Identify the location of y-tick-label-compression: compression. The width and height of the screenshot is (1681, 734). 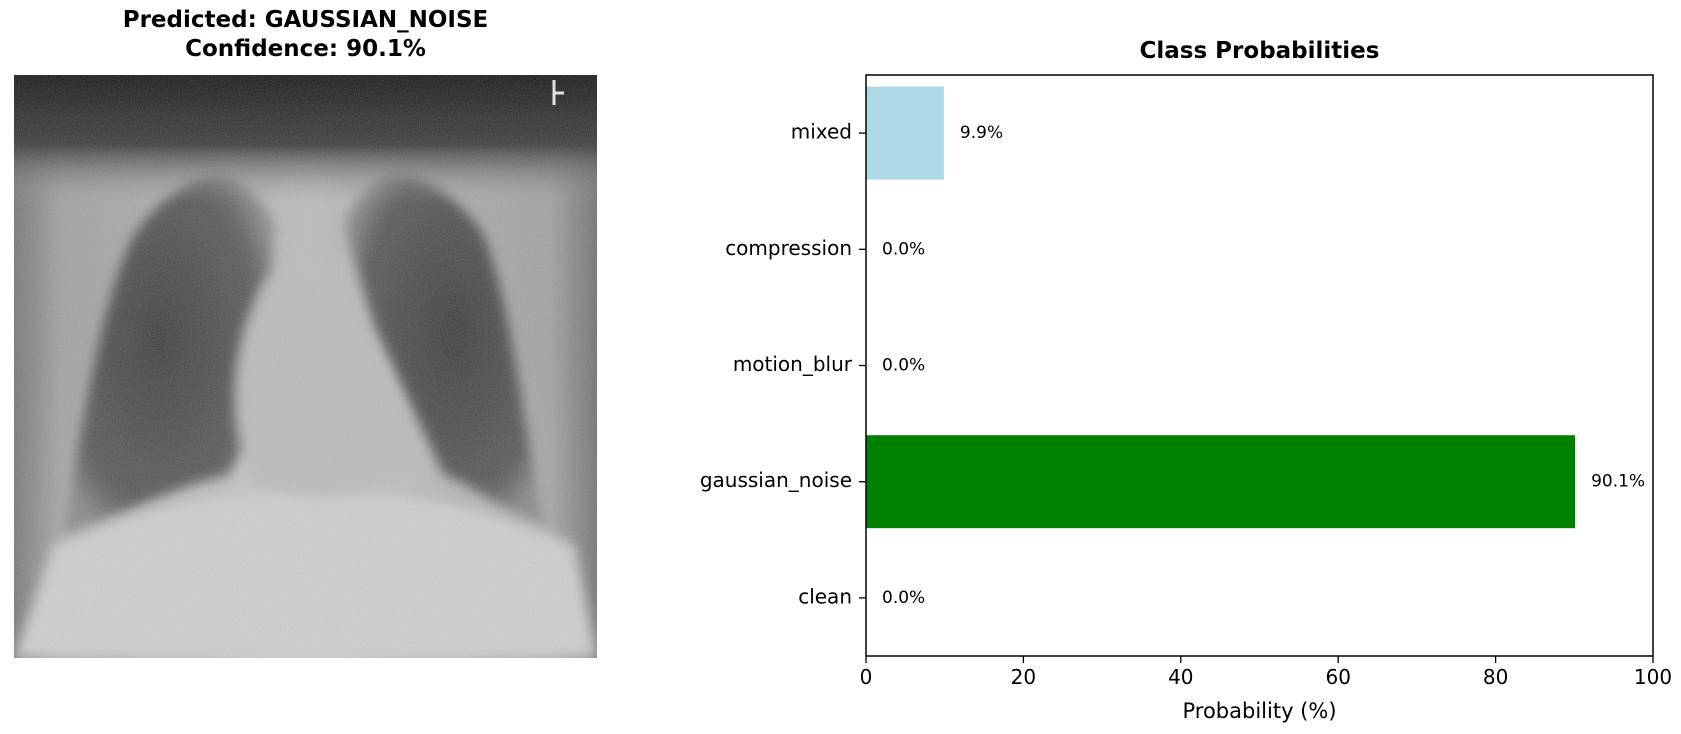
(788, 248).